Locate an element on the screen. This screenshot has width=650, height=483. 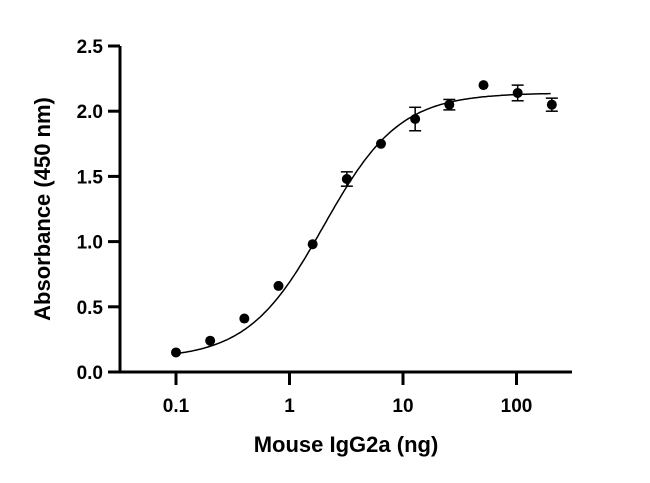
y-tick-label: 0.5 is located at coordinates (90, 308).